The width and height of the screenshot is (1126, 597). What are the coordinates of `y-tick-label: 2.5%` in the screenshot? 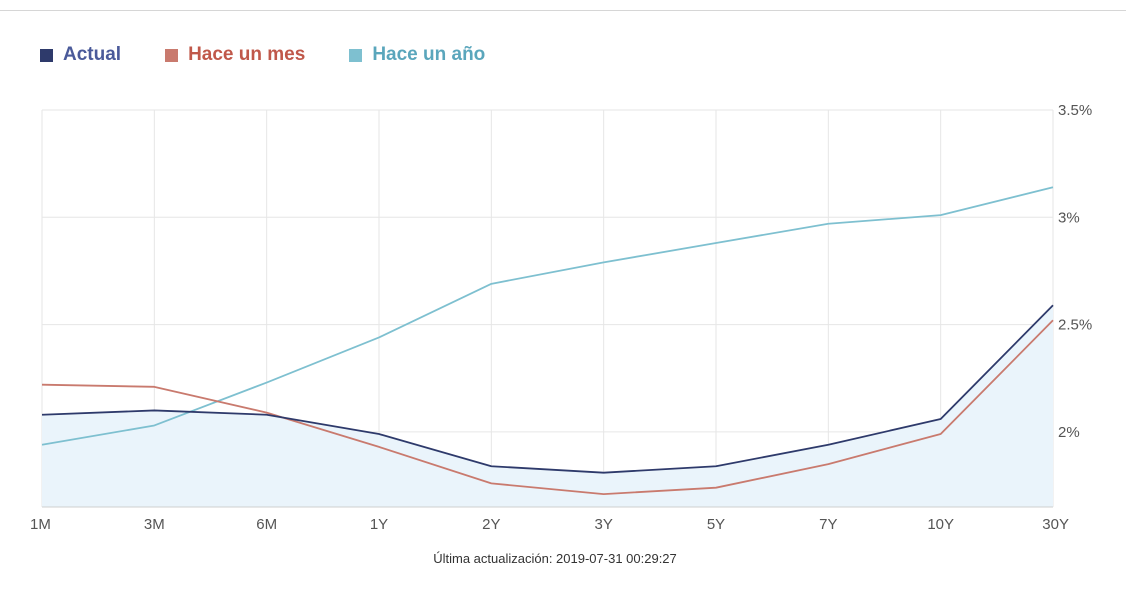 It's located at (1075, 325).